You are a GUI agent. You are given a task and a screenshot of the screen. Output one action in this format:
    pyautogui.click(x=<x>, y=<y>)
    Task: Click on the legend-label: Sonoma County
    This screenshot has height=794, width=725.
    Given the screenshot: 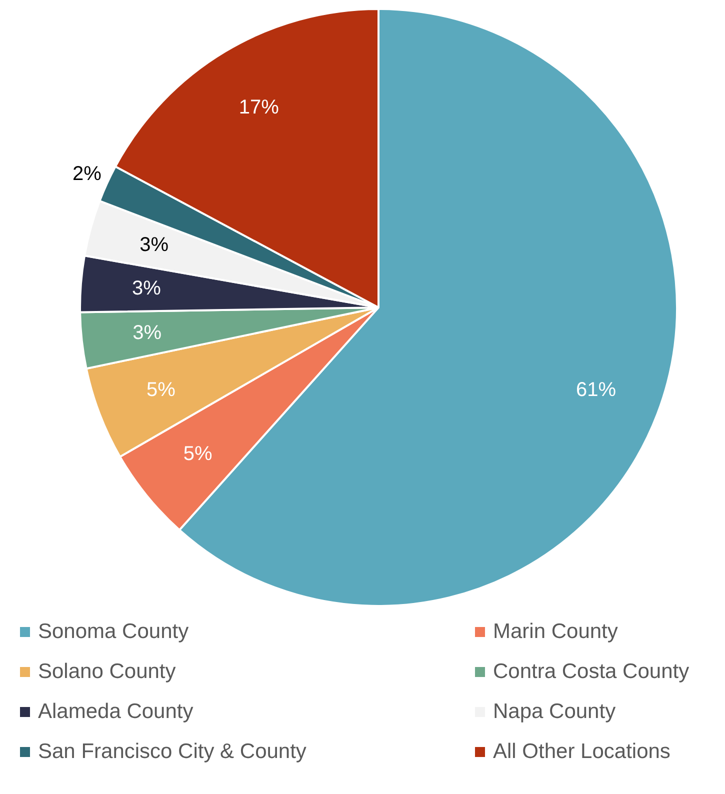 What is the action you would take?
    pyautogui.click(x=113, y=632)
    